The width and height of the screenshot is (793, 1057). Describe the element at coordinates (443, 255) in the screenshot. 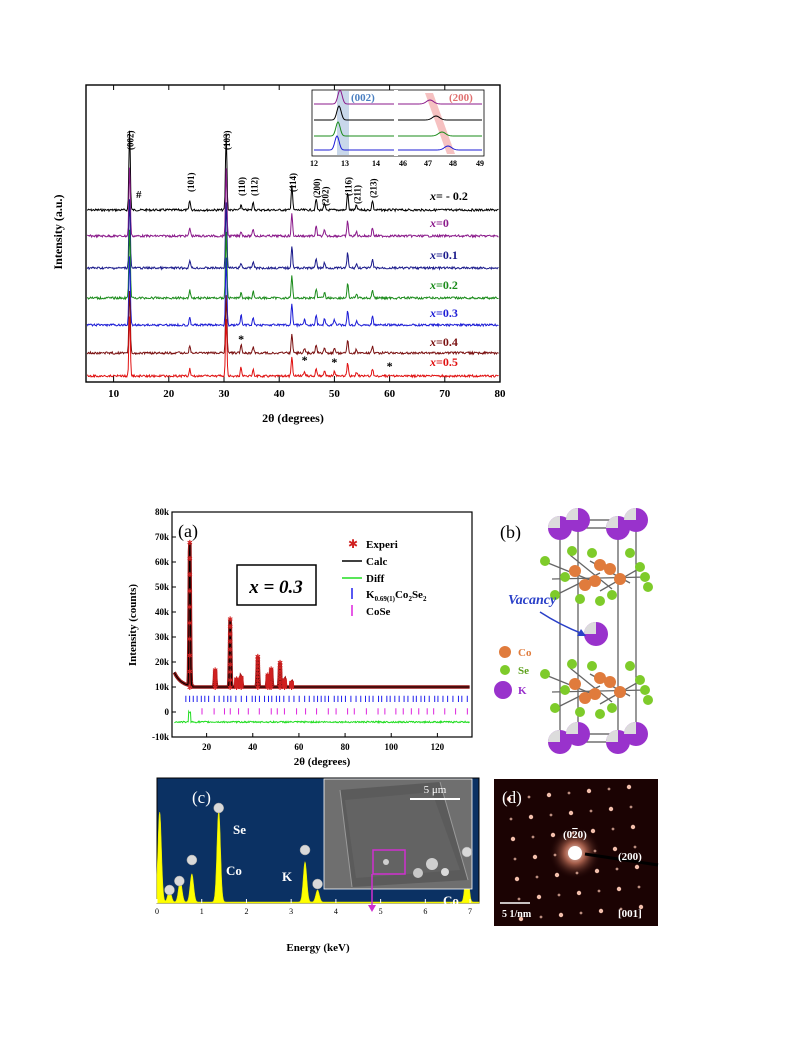

I see `xrd-series-label: x=0.1` at that location.